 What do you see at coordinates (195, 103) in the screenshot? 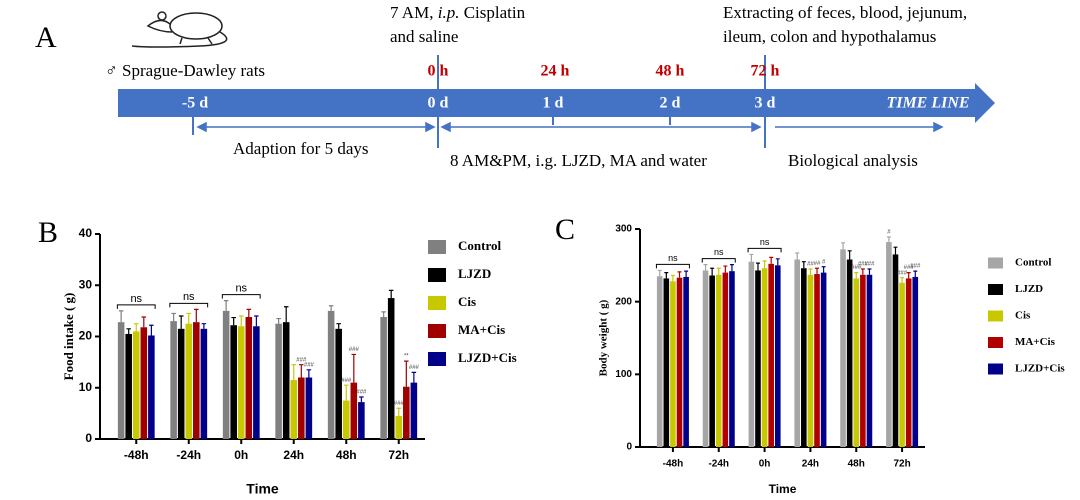
I see `day-label: -5 d` at bounding box center [195, 103].